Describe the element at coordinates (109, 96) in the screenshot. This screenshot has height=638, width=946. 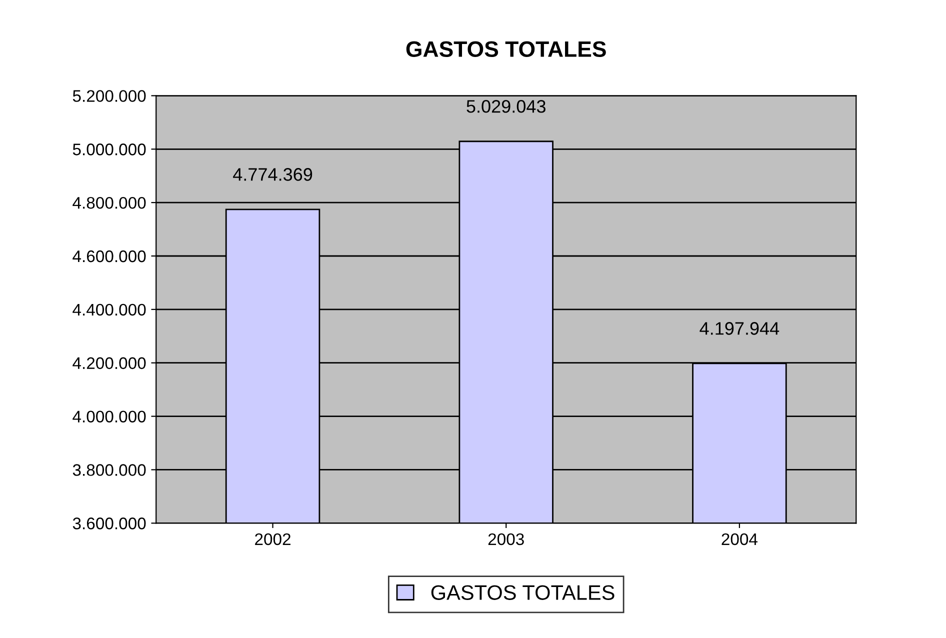
I see `y-tick-label: 5.200.000` at that location.